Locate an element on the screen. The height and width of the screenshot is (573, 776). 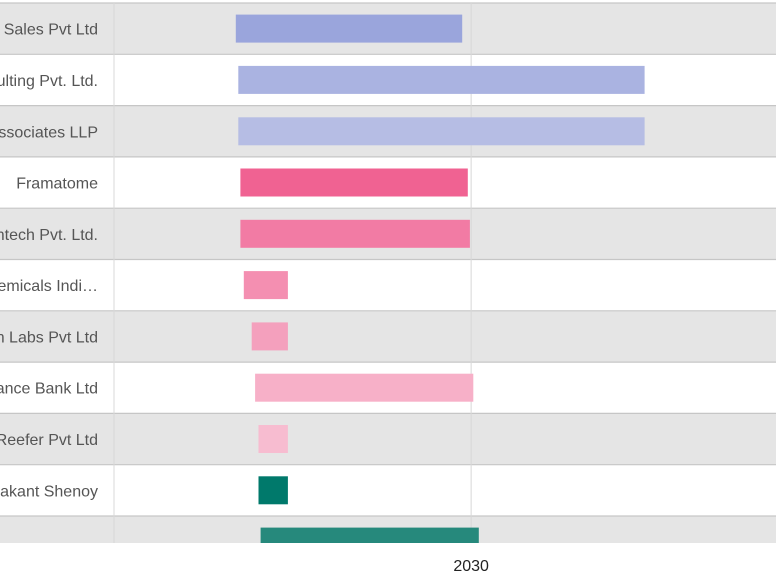
row-label: akant Shenoy is located at coordinates (49, 491).